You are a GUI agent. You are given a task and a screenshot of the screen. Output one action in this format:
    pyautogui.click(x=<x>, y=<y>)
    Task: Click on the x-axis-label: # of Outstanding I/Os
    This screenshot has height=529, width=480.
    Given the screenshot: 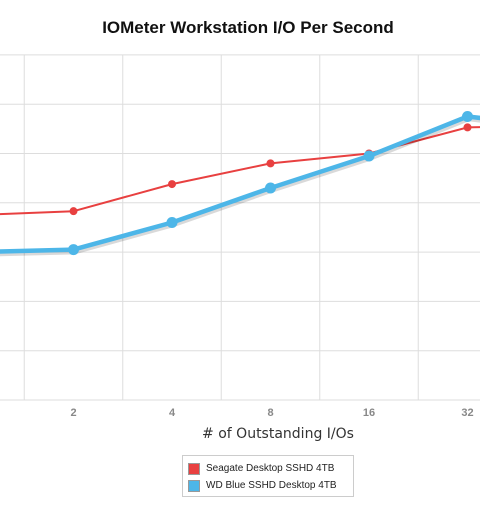 What is the action you would take?
    pyautogui.click(x=278, y=434)
    